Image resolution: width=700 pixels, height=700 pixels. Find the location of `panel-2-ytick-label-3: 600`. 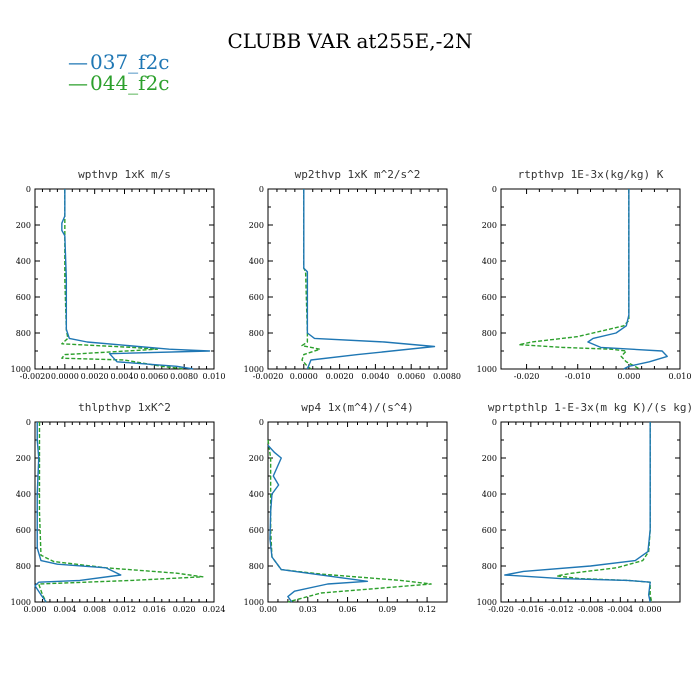

panel-2-ytick-label-3: 600 is located at coordinates (489, 297).